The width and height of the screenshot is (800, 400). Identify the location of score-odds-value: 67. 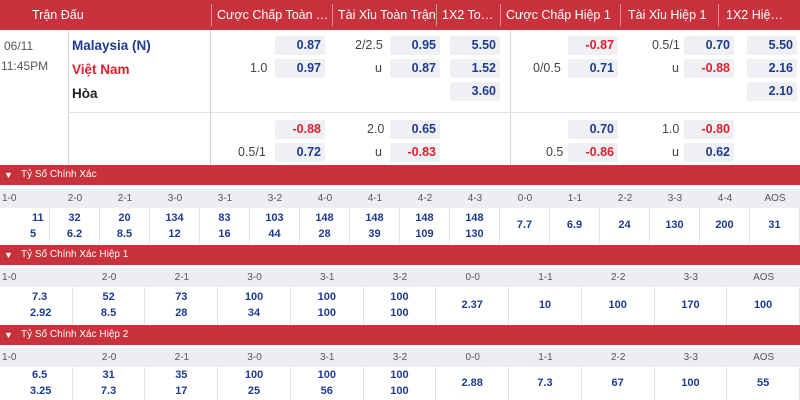
(617, 382).